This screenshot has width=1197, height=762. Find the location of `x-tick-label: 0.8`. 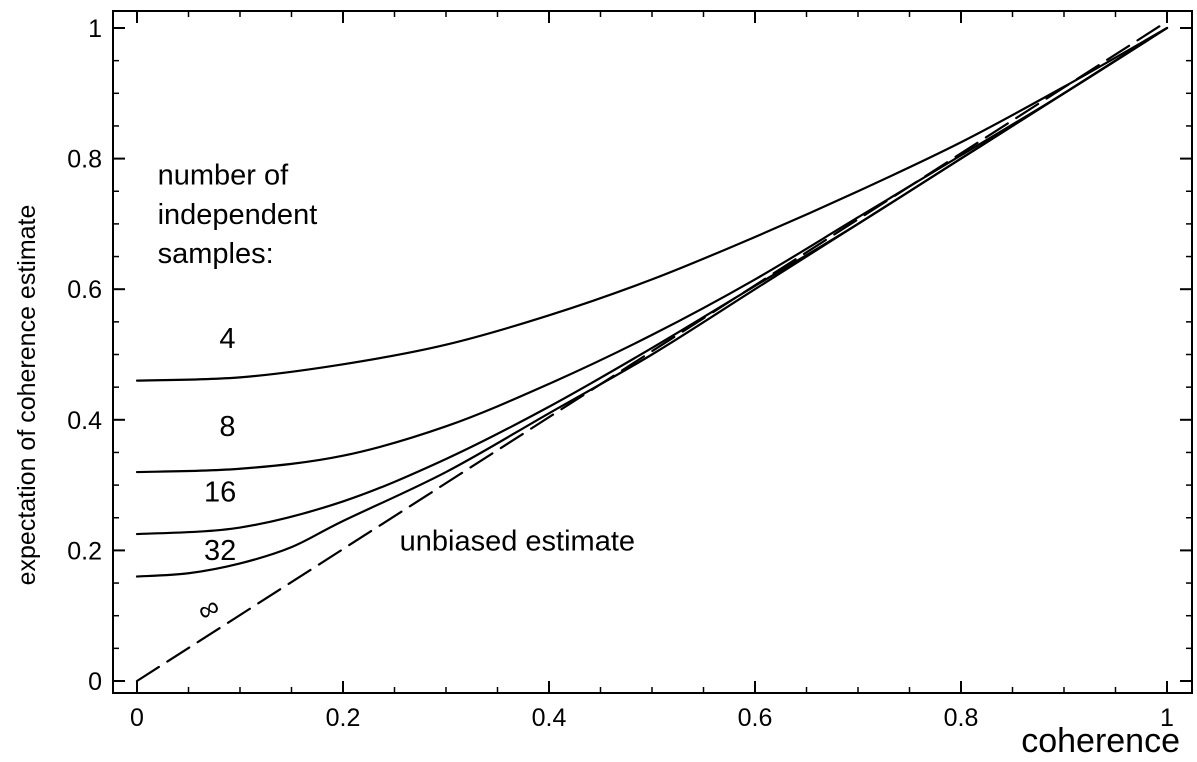

x-tick-label: 0.8 is located at coordinates (961, 718).